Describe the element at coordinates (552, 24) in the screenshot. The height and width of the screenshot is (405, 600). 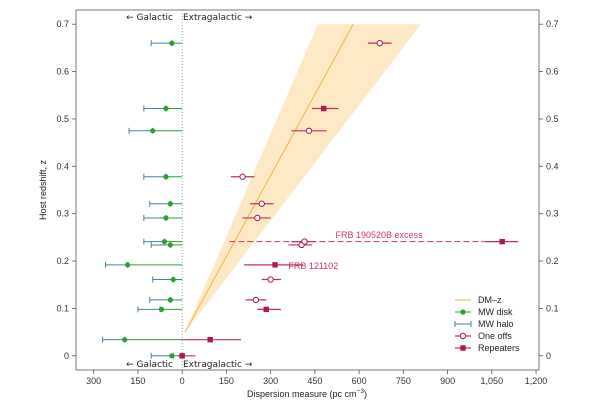
I see `y-tick-label-right: 0.7` at that location.